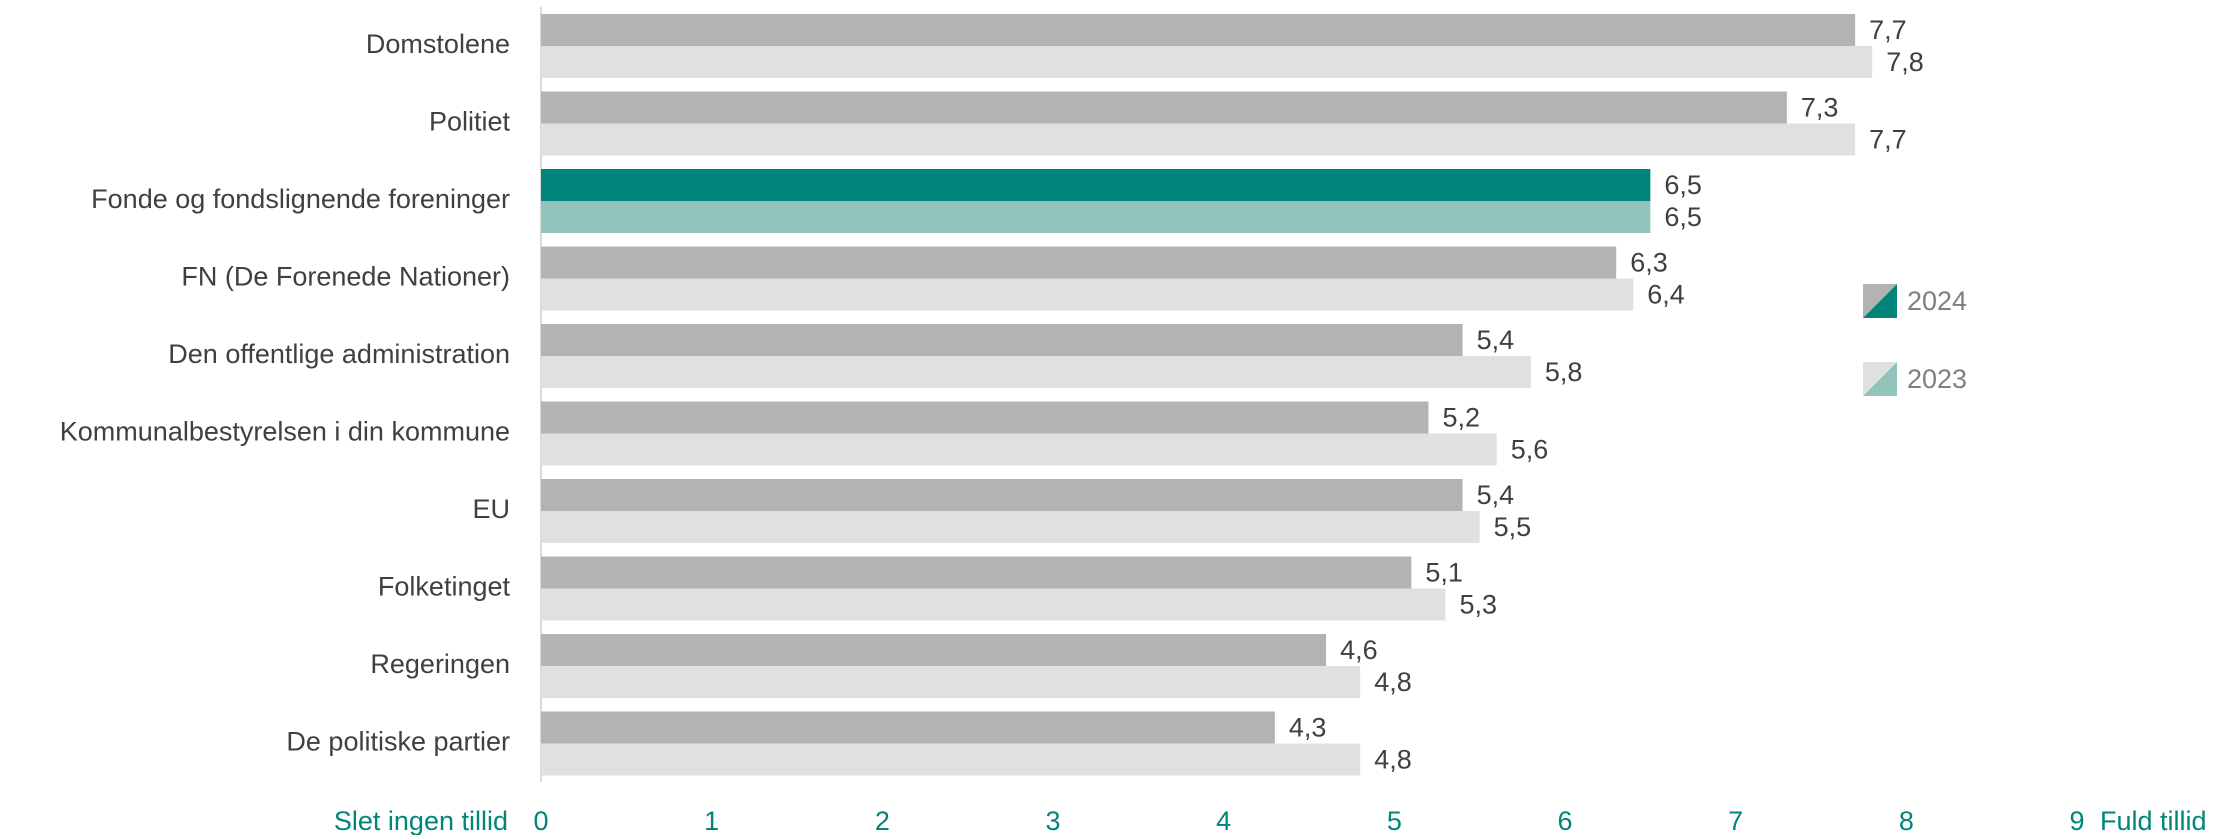 Image resolution: width=2238 pixels, height=835 pixels. Describe the element at coordinates (1666, 295) in the screenshot. I see `value-label: 6,4` at that location.